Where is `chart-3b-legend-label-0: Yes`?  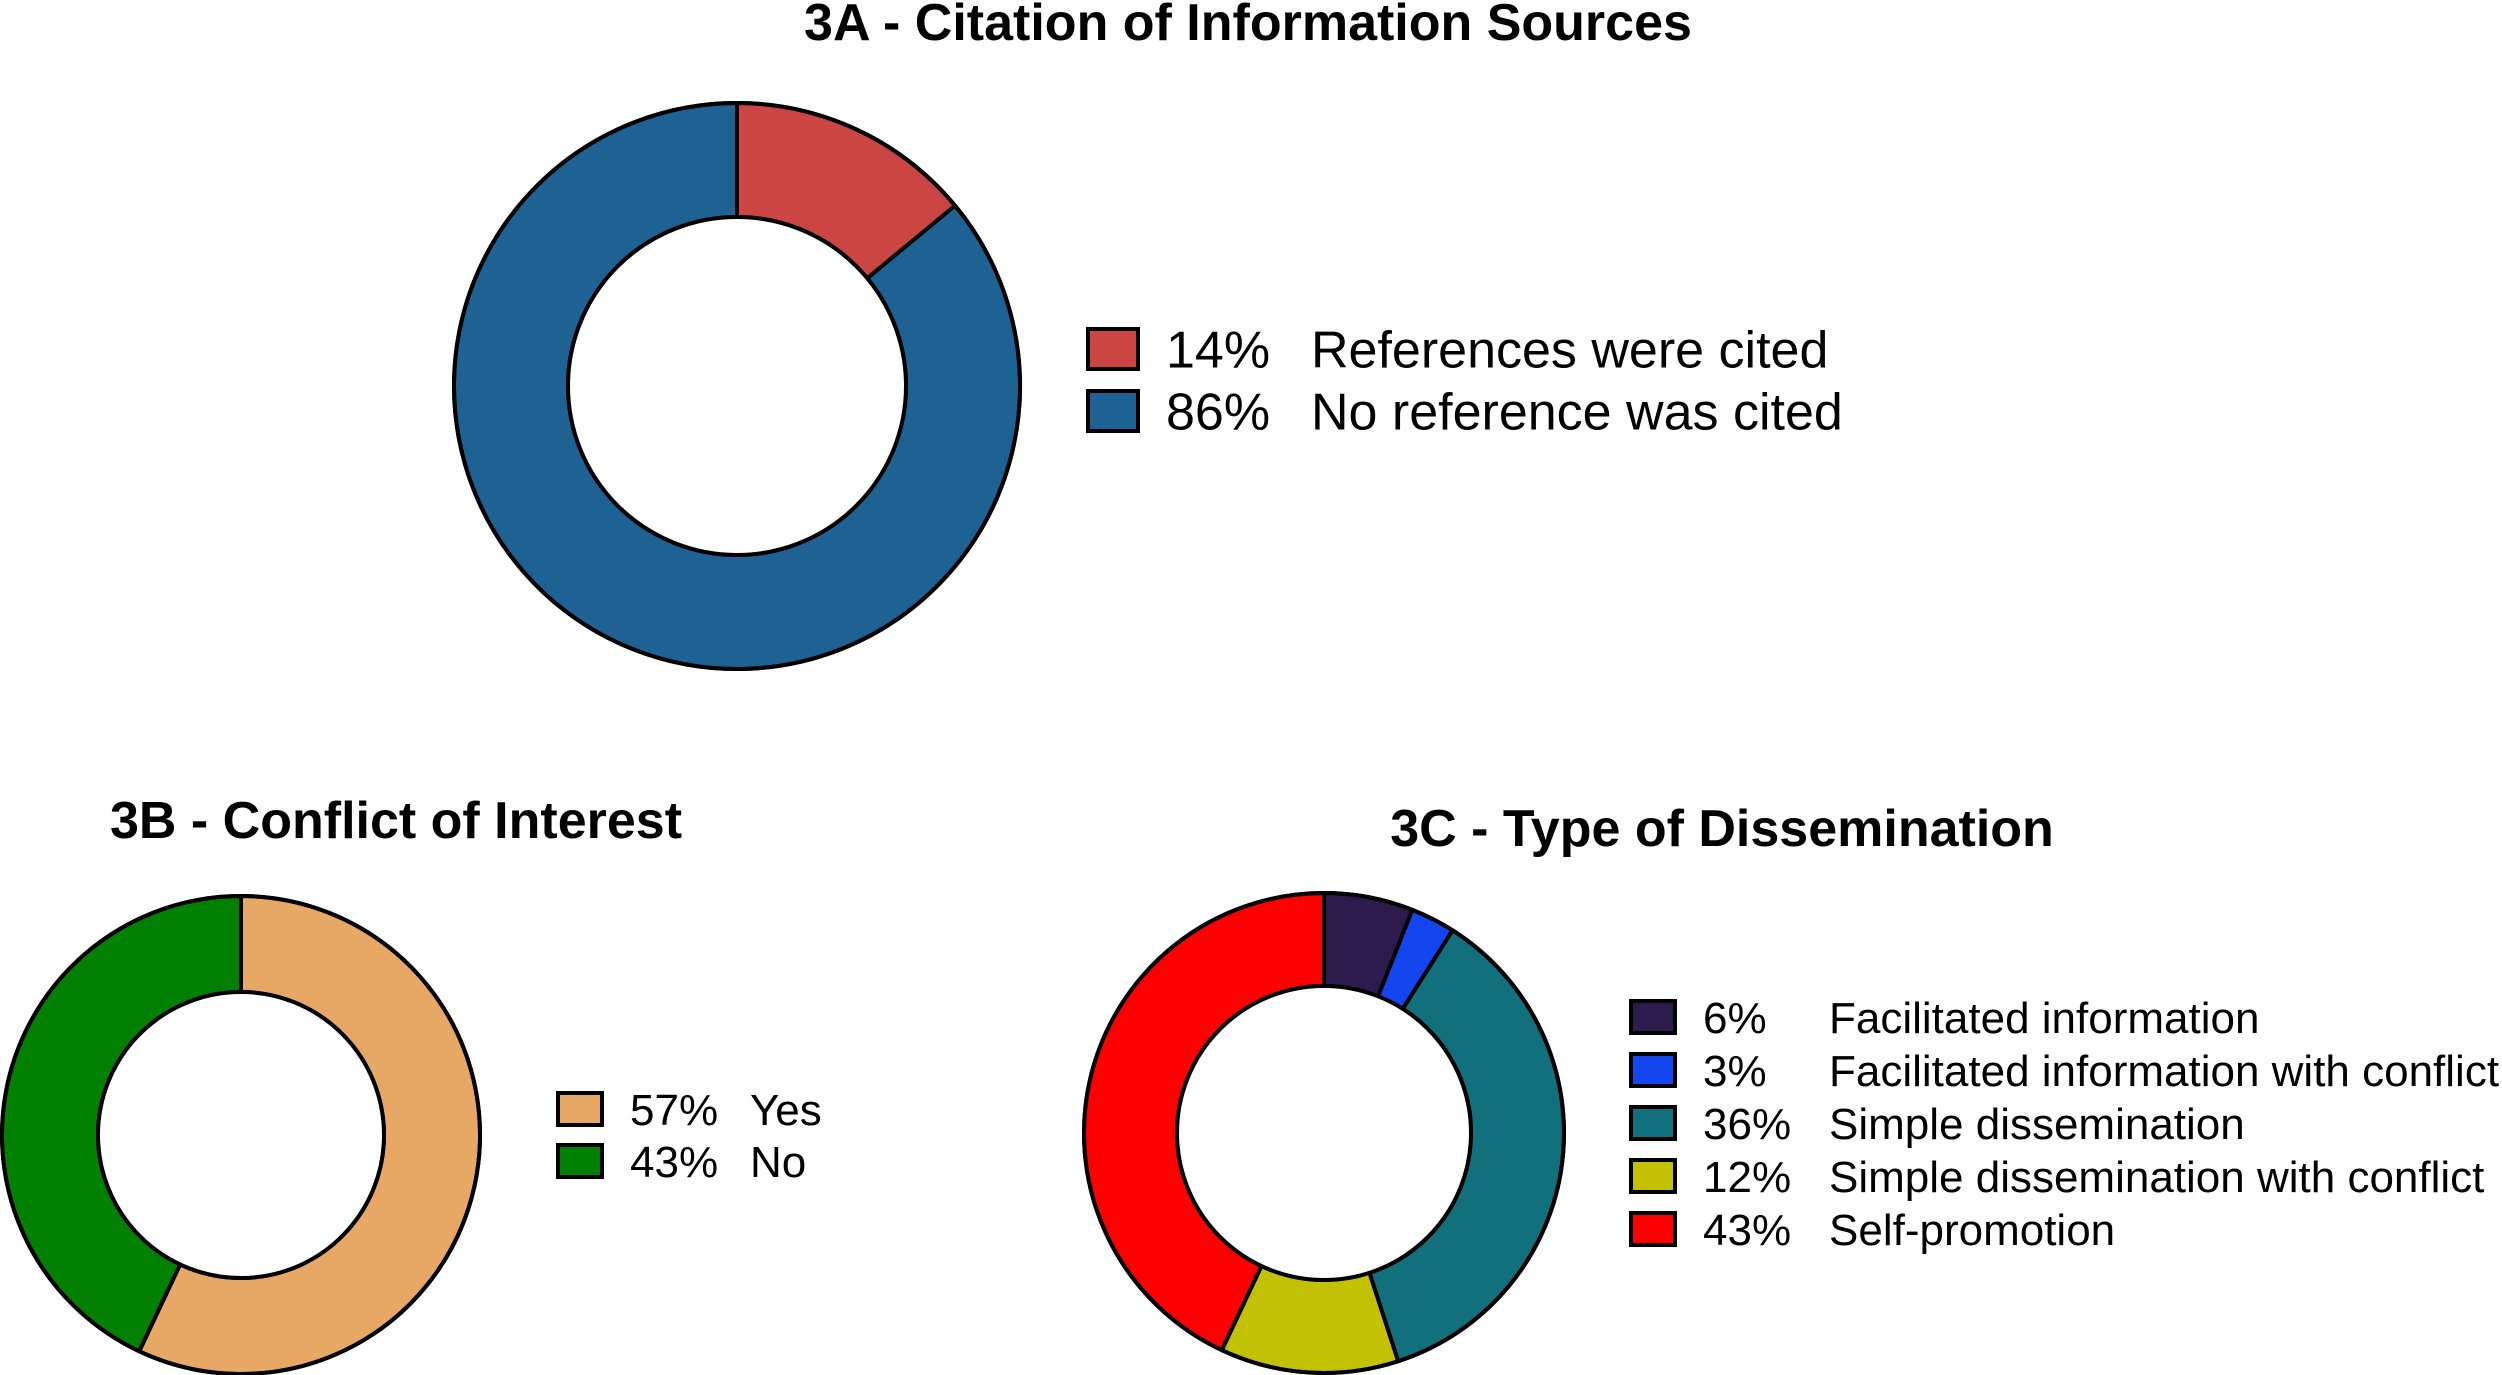
chart-3b-legend-label-0: Yes is located at coordinates (786, 1110).